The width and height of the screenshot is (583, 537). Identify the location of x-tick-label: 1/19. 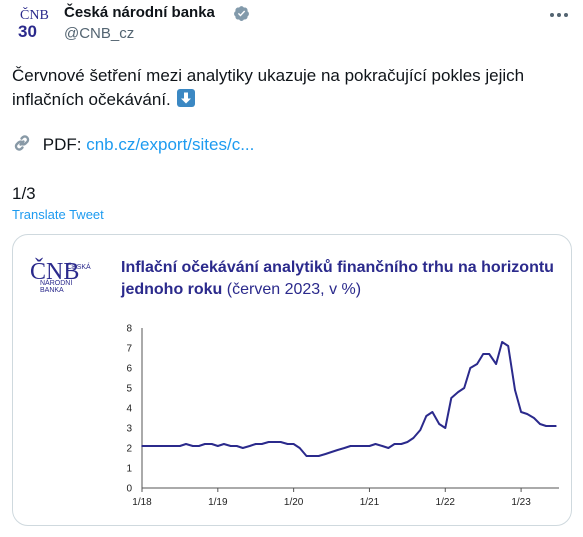
(218, 502).